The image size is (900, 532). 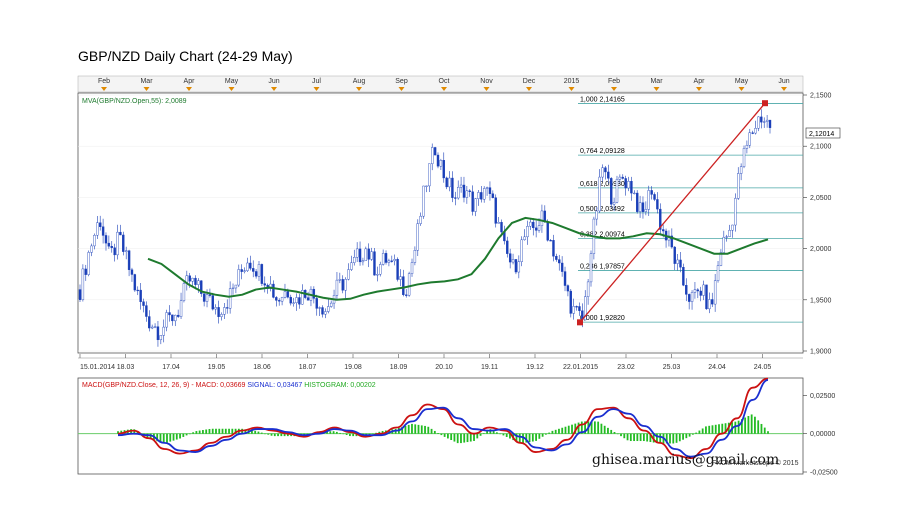 What do you see at coordinates (308, 367) in the screenshot?
I see `date-tick-label: 18.07` at bounding box center [308, 367].